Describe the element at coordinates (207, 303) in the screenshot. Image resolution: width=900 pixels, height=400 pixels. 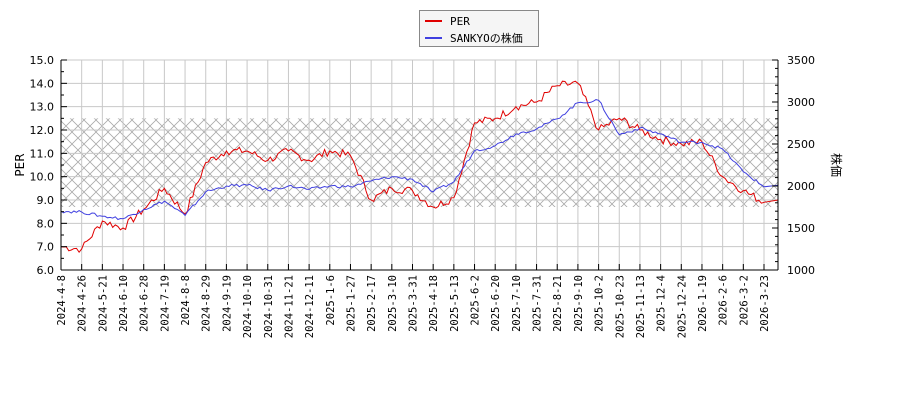
I see `x-tick-label: 2024-8-29` at that location.